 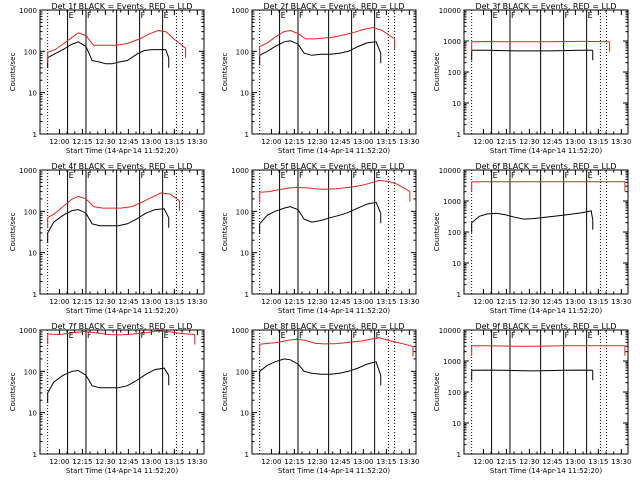 What do you see at coordinates (545, 6) in the screenshot?
I see `chart-title: Det 3f BLACK = Events, RED = LLD` at bounding box center [545, 6].